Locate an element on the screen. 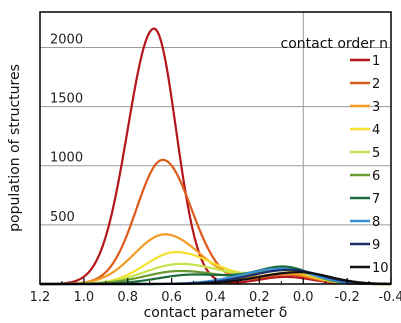 The width and height of the screenshot is (401, 323). legend-label-9: 9 is located at coordinates (376, 245).